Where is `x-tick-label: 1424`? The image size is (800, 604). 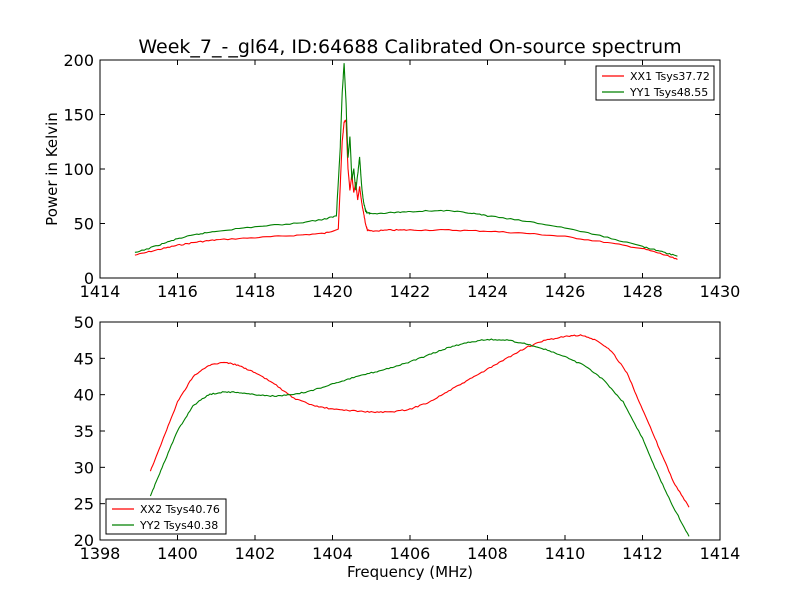
x-tick-label: 1424 is located at coordinates (487, 291).